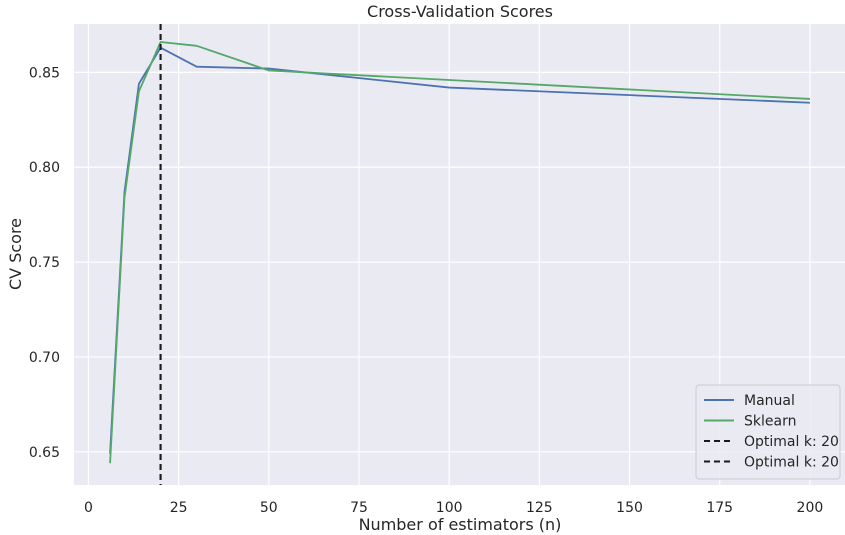 This screenshot has width=845, height=535. Describe the element at coordinates (44, 453) in the screenshot. I see `y-tick-label: 0.65` at that location.